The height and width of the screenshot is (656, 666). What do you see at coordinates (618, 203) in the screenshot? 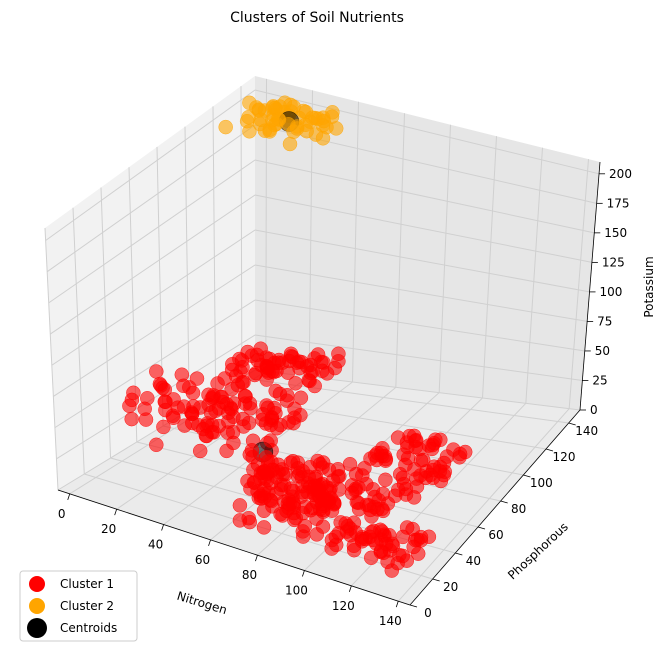
I see `z-tick-label: 175` at bounding box center [618, 203].